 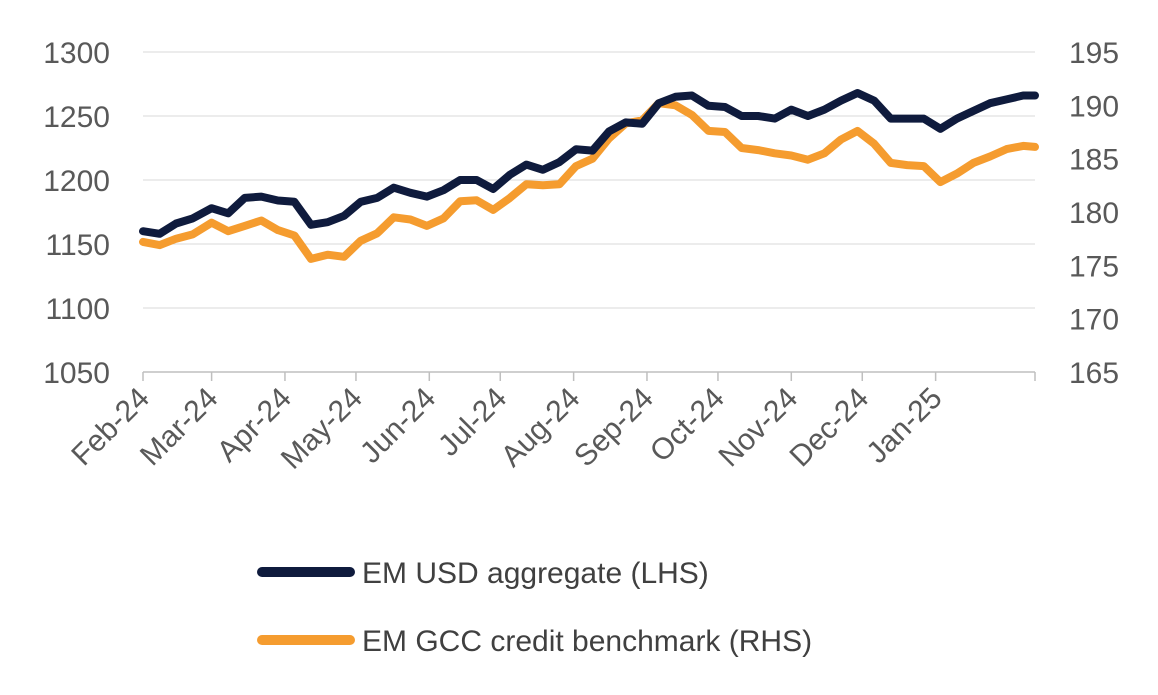 I want to click on y-right-tick-label: 185, so click(x=1094, y=160).